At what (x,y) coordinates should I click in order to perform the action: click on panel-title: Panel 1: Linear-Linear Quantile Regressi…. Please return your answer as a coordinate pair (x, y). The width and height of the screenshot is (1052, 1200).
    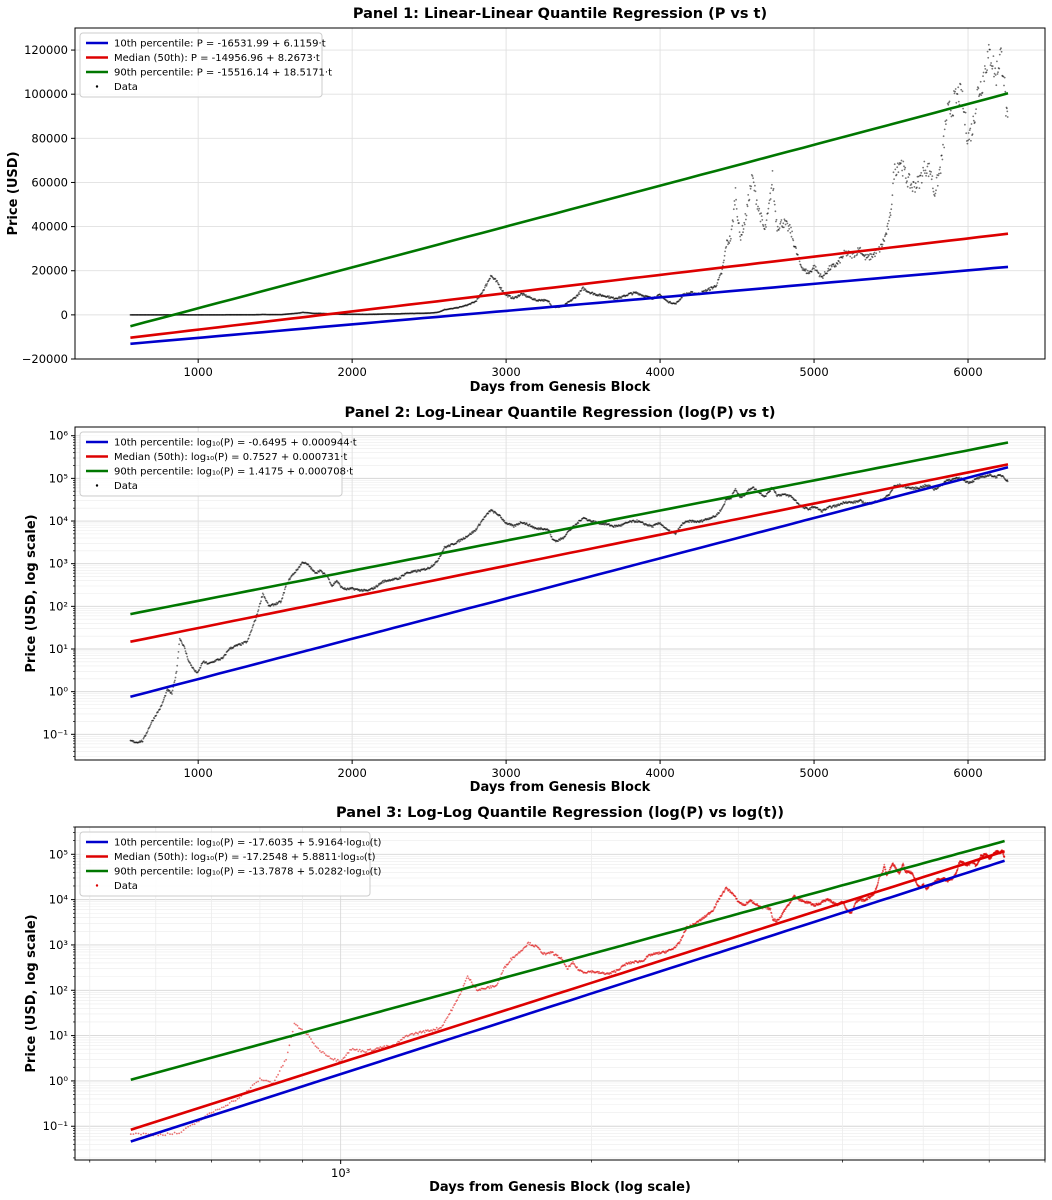
    Looking at the image, I should click on (560, 14).